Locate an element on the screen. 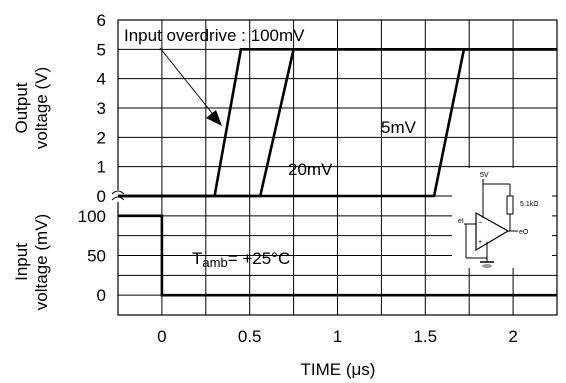 The height and width of the screenshot is (383, 566). annotation-arrow is located at coordinates (190, 86).